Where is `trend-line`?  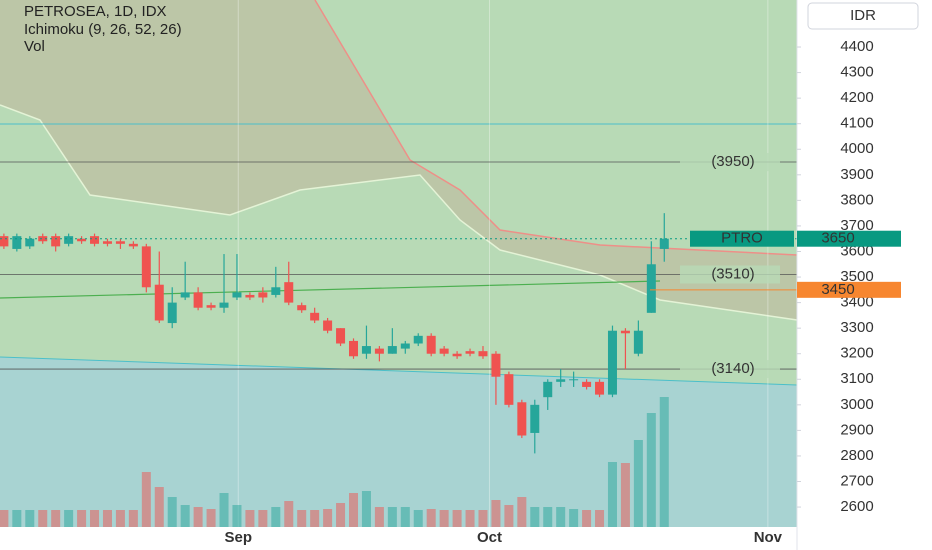
trend-line is located at coordinates (399, 371).